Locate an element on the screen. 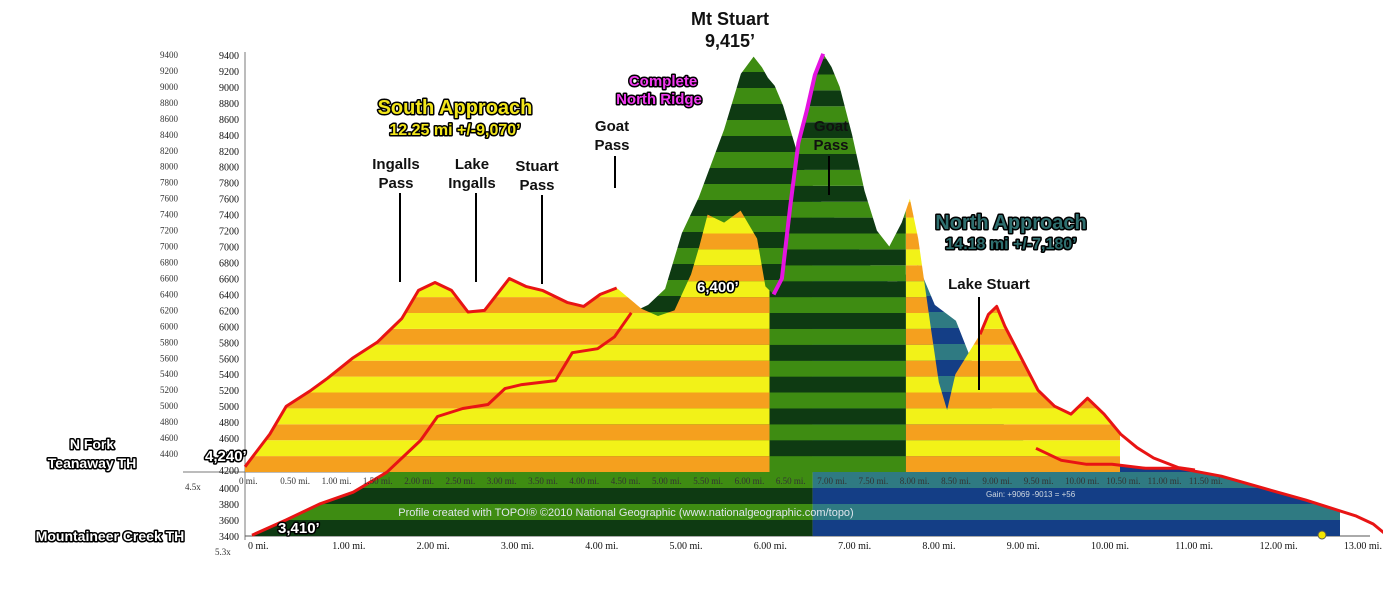 This screenshot has height=593, width=1383. south-left-y-tick: 8600 is located at coordinates (169, 119).